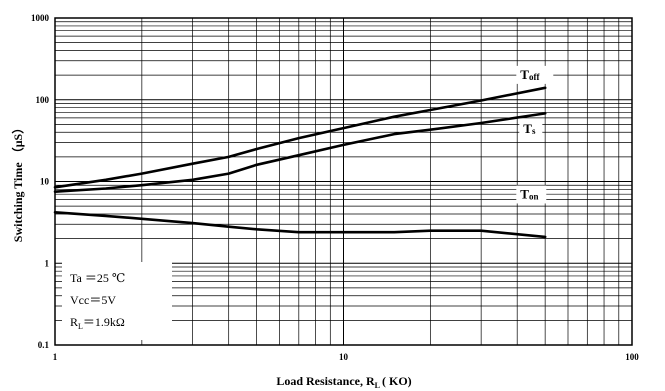 This screenshot has width=665, height=391. What do you see at coordinates (44, 345) in the screenshot?
I see `y-tick-label: 0.1` at bounding box center [44, 345].